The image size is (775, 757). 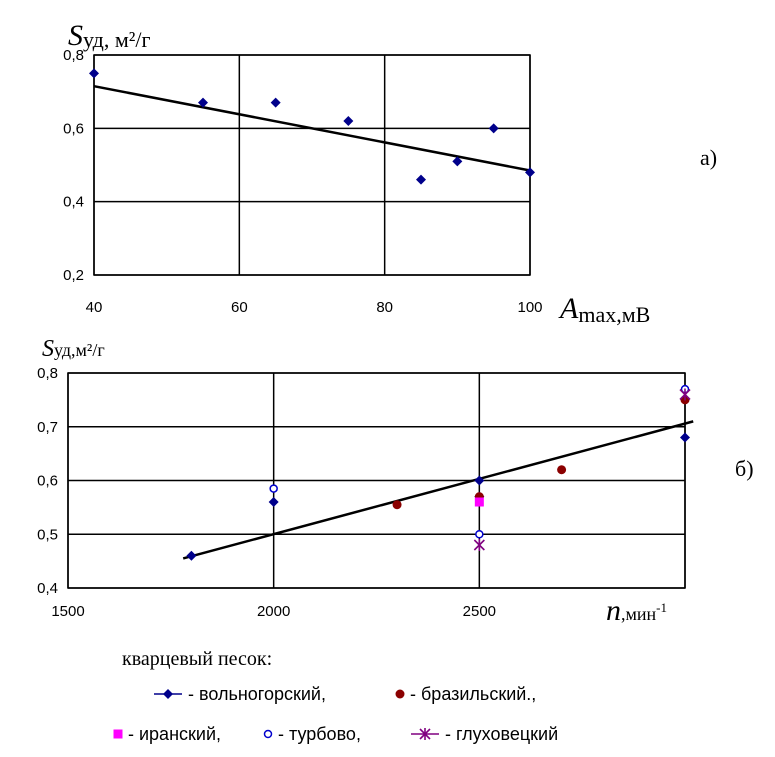 I want to click on legend-item: - вольногорский,, so click(x=240, y=694).